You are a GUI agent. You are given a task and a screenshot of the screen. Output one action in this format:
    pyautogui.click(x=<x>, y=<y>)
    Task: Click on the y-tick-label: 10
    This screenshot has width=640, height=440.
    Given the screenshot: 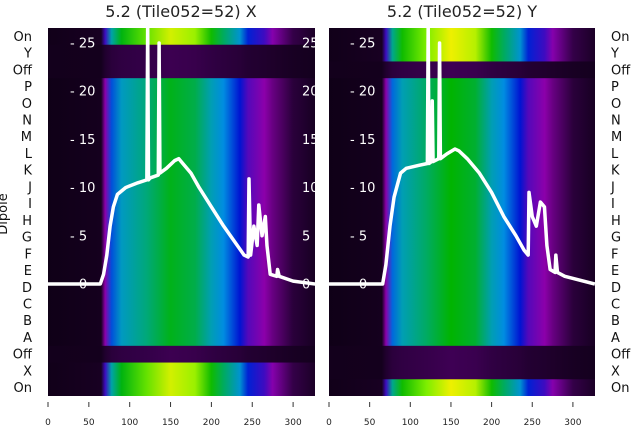 What is the action you would take?
    pyautogui.click(x=310, y=188)
    